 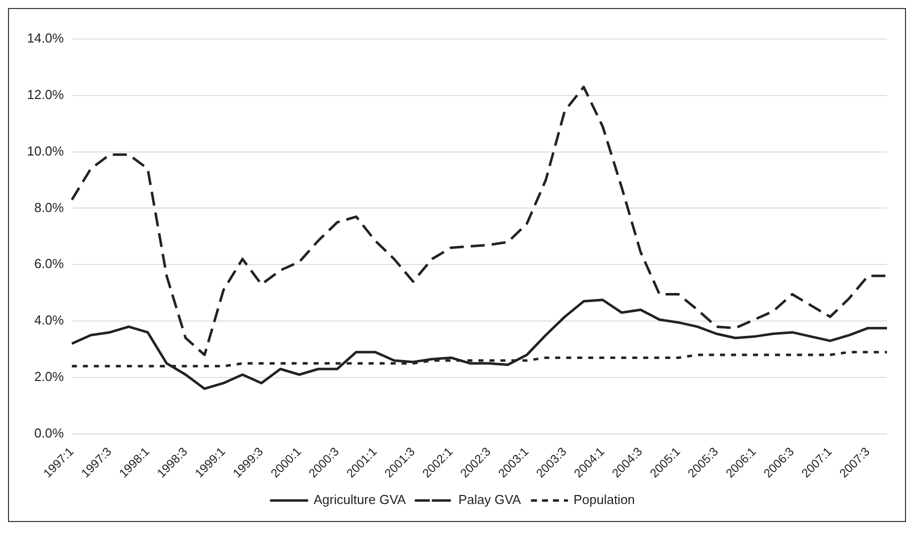 I want to click on y-tick-label: 0.0%, so click(x=49, y=432).